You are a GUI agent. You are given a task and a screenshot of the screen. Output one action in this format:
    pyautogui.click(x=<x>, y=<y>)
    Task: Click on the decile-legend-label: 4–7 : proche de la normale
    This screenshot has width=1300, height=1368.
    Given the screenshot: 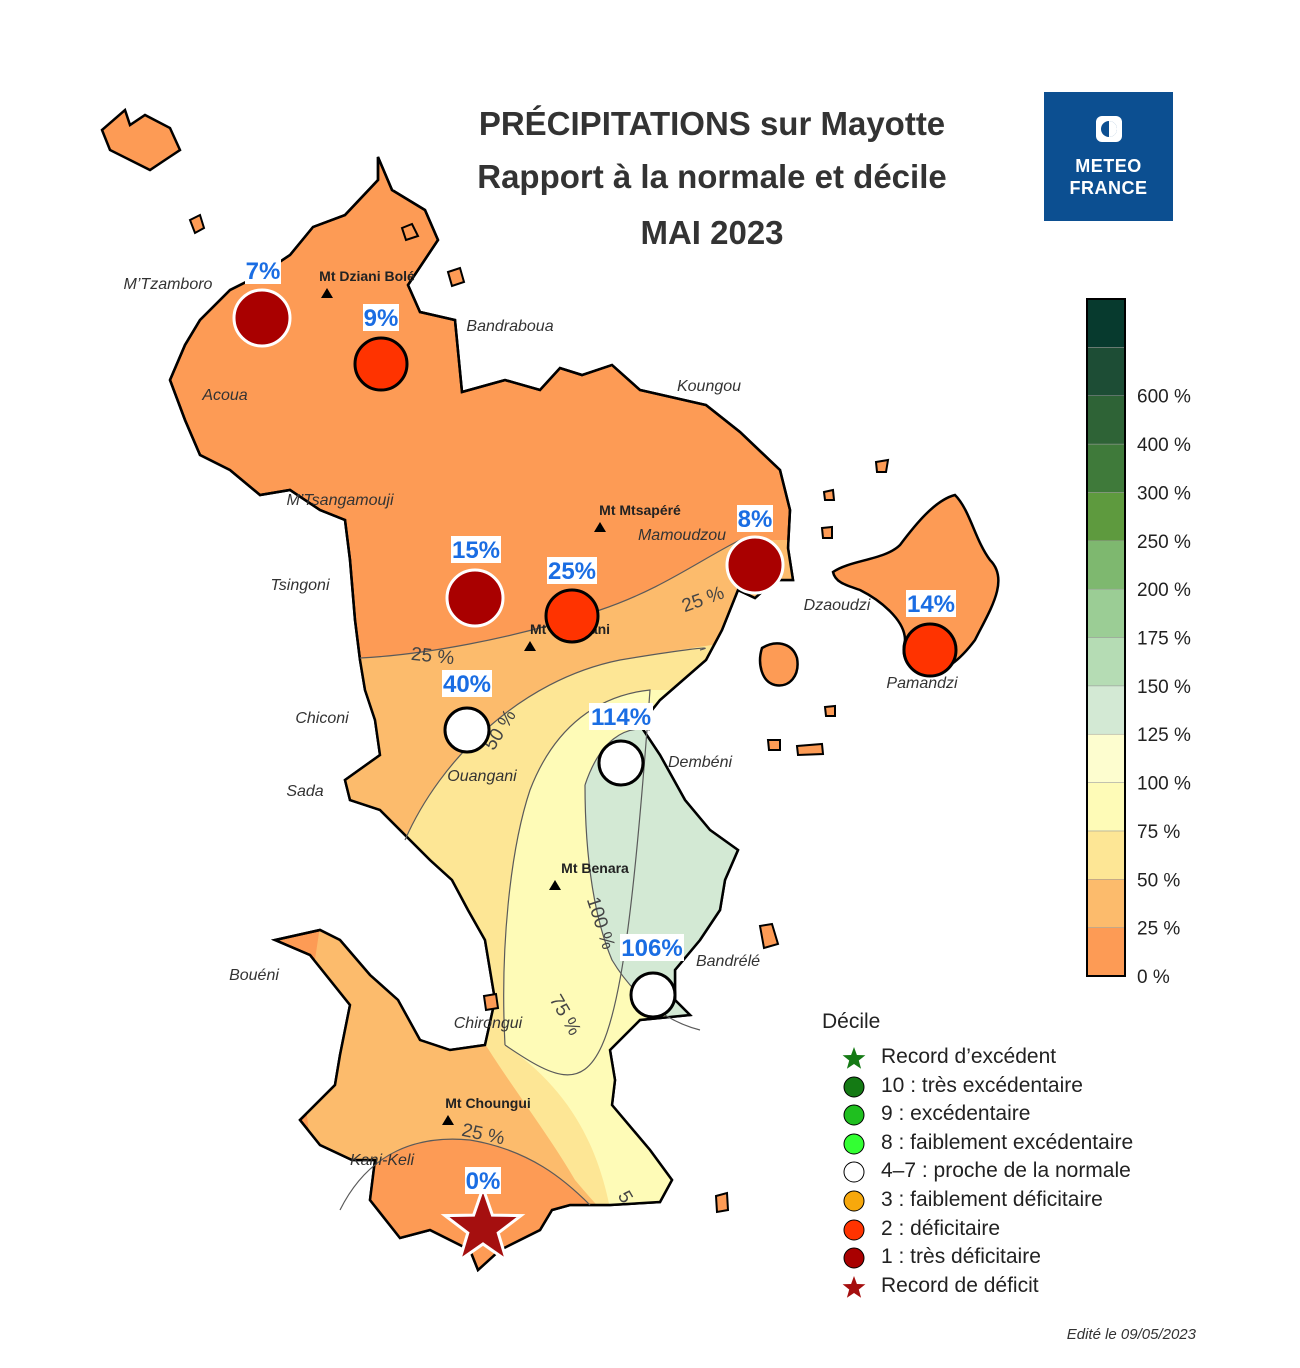 What is the action you would take?
    pyautogui.click(x=1006, y=1171)
    